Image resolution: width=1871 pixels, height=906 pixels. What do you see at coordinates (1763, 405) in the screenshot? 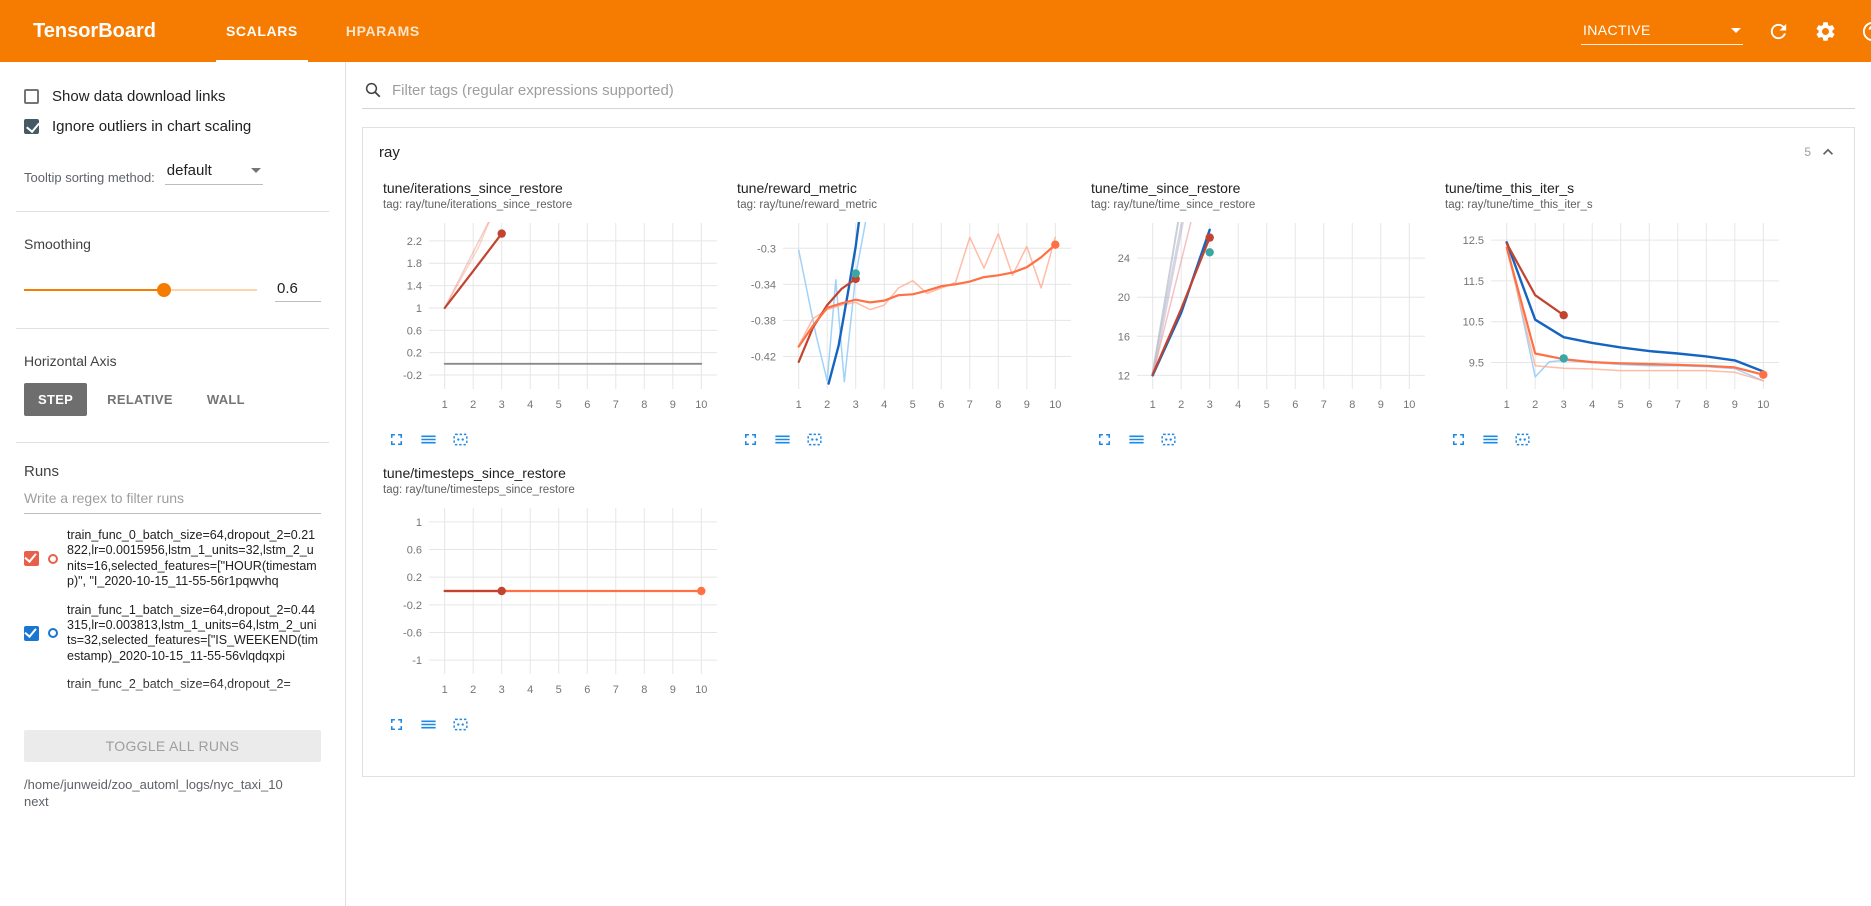
I see `svg-text: 10` at bounding box center [1763, 405].